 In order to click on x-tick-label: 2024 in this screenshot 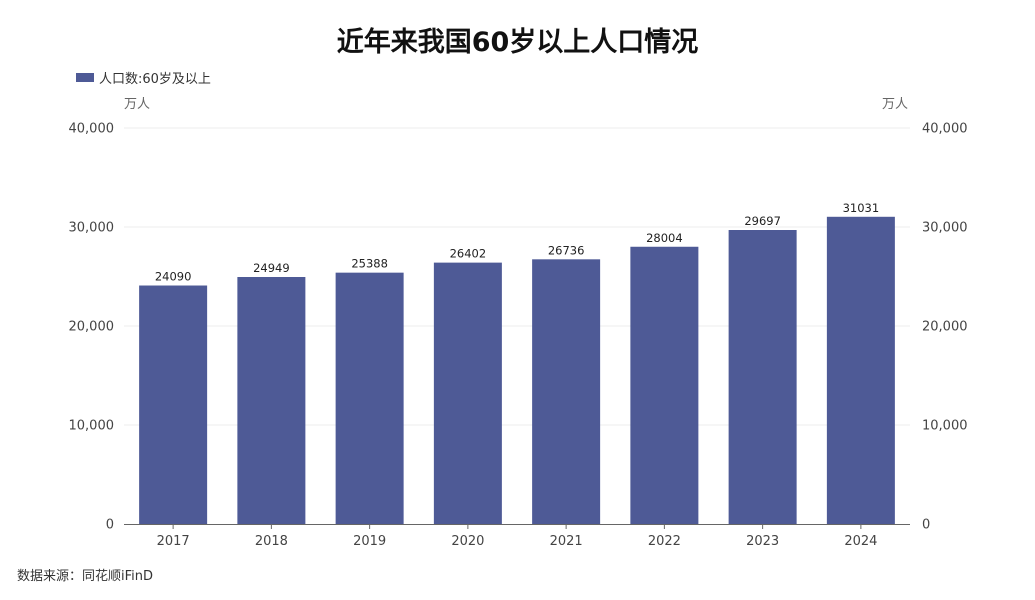, I will do `click(860, 541)`.